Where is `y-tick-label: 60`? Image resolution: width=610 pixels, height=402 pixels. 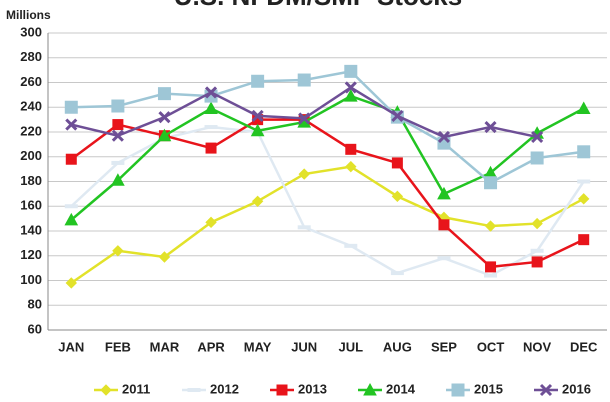 y-tick-label: 60 is located at coordinates (35, 328).